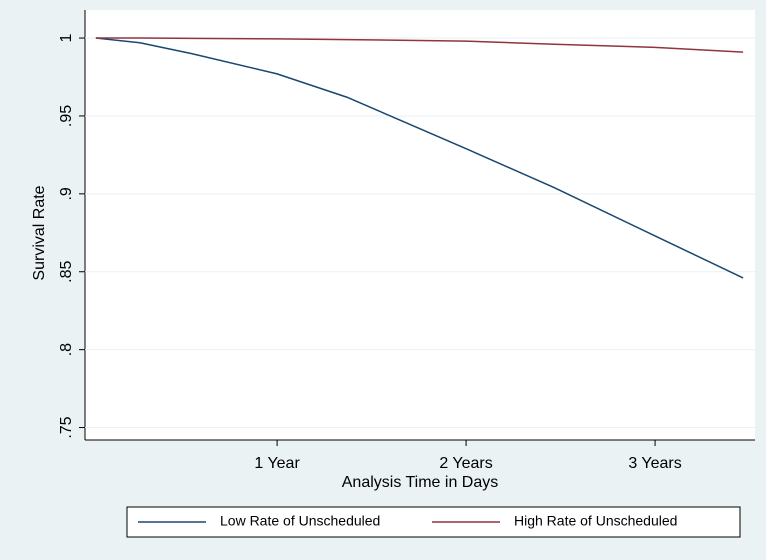  Describe the element at coordinates (300, 521) in the screenshot. I see `legend-label: Low Rate of Unscheduled` at that location.